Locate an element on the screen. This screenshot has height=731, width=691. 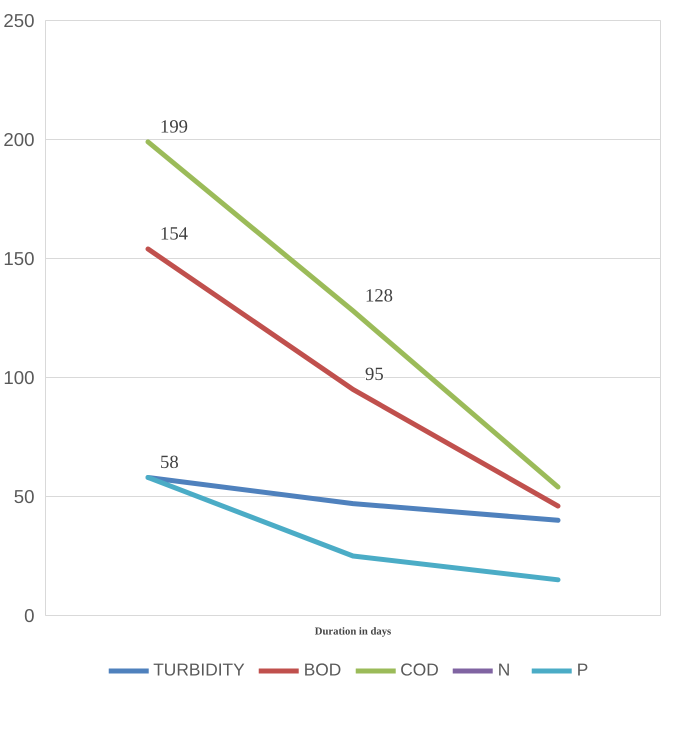
data-label: 58 is located at coordinates (169, 462).